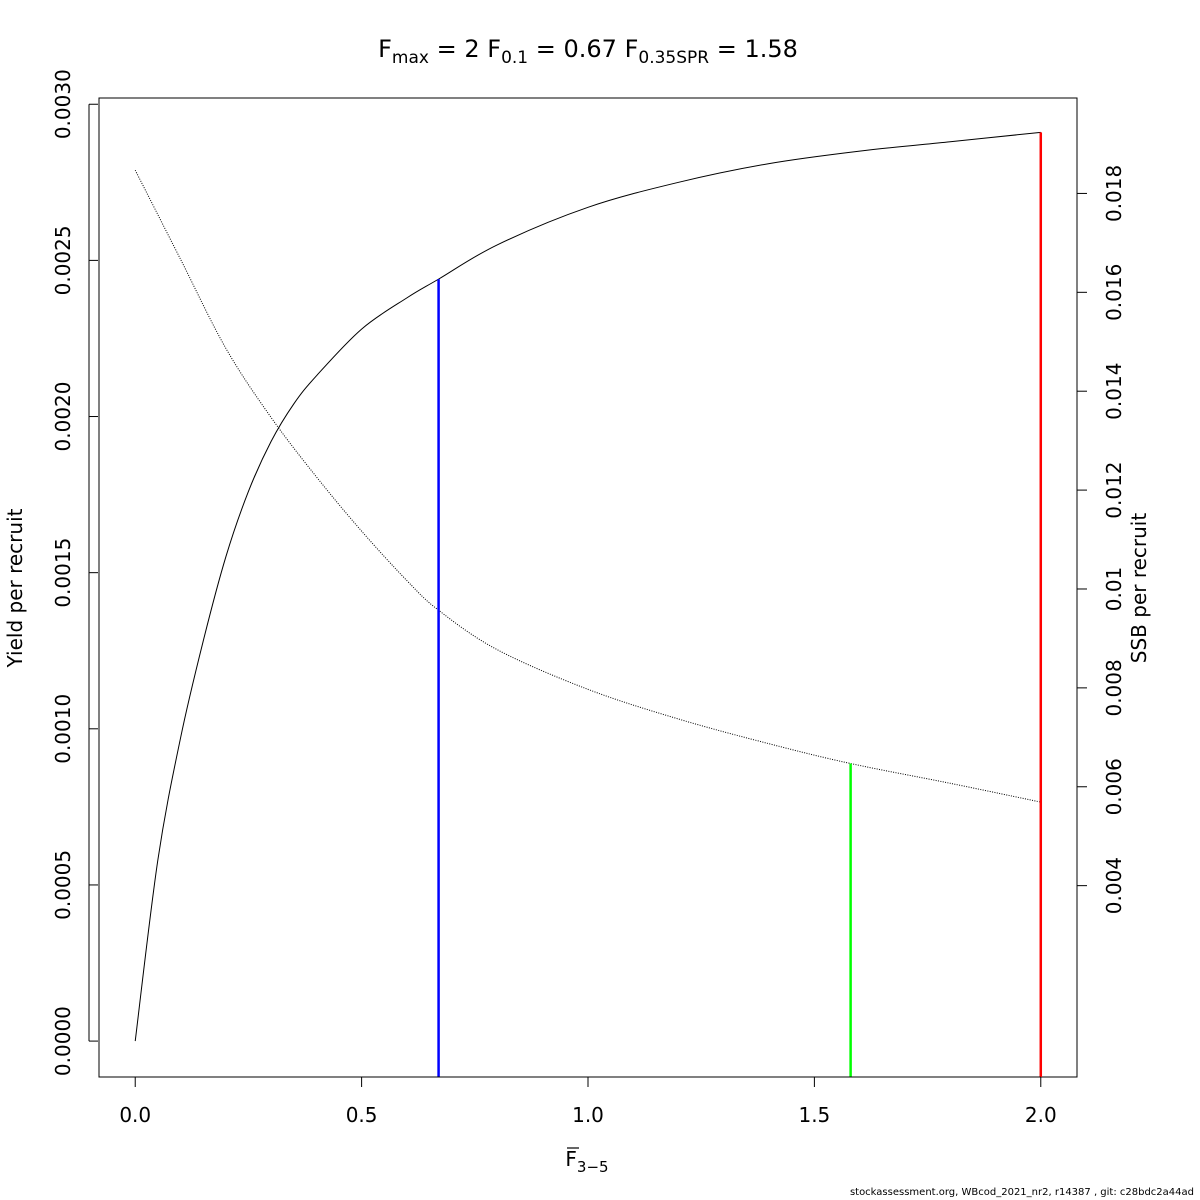 The width and height of the screenshot is (1200, 1200). I want to click on chart-title: Fmax = 2 F0.1 = 0.67 F0.35SPR = 1.58, so click(588, 51).